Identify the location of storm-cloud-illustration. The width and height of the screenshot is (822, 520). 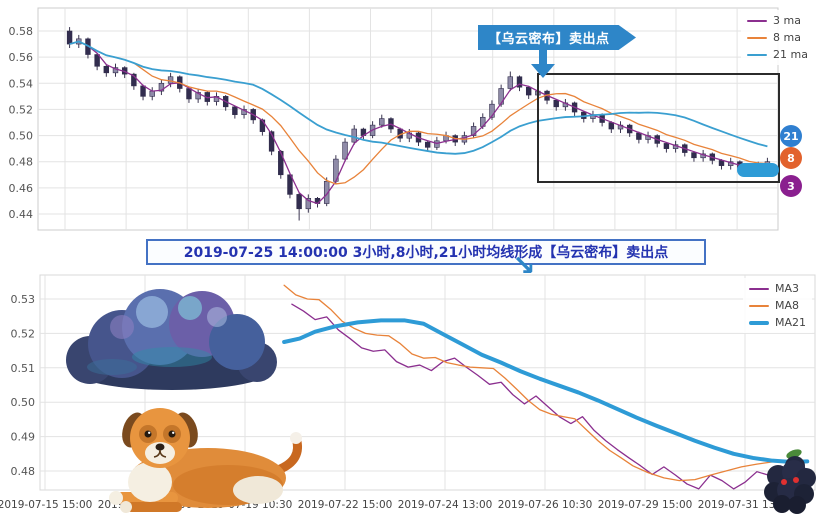
(171, 339).